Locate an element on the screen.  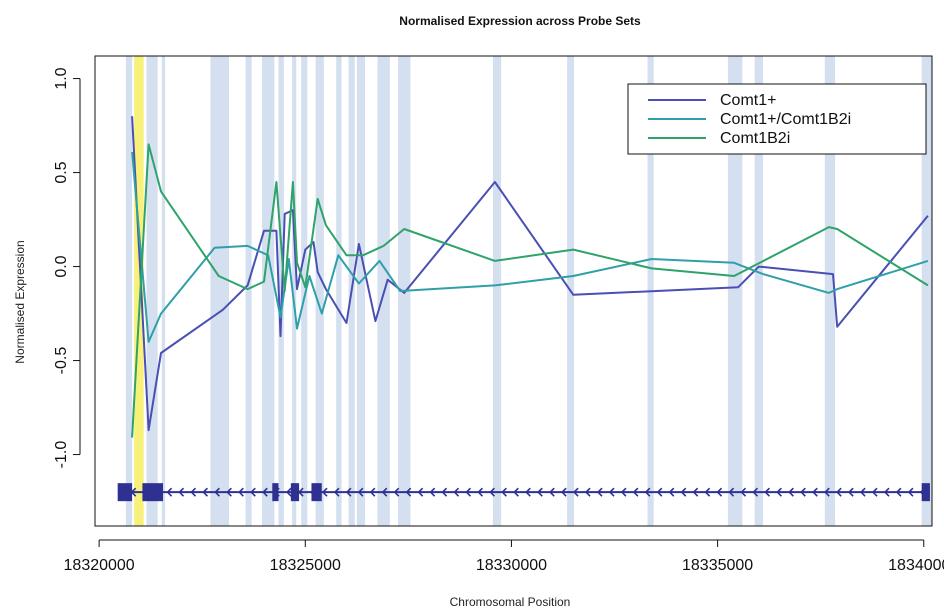
y-tick-label: 0.5 is located at coordinates (61, 172).